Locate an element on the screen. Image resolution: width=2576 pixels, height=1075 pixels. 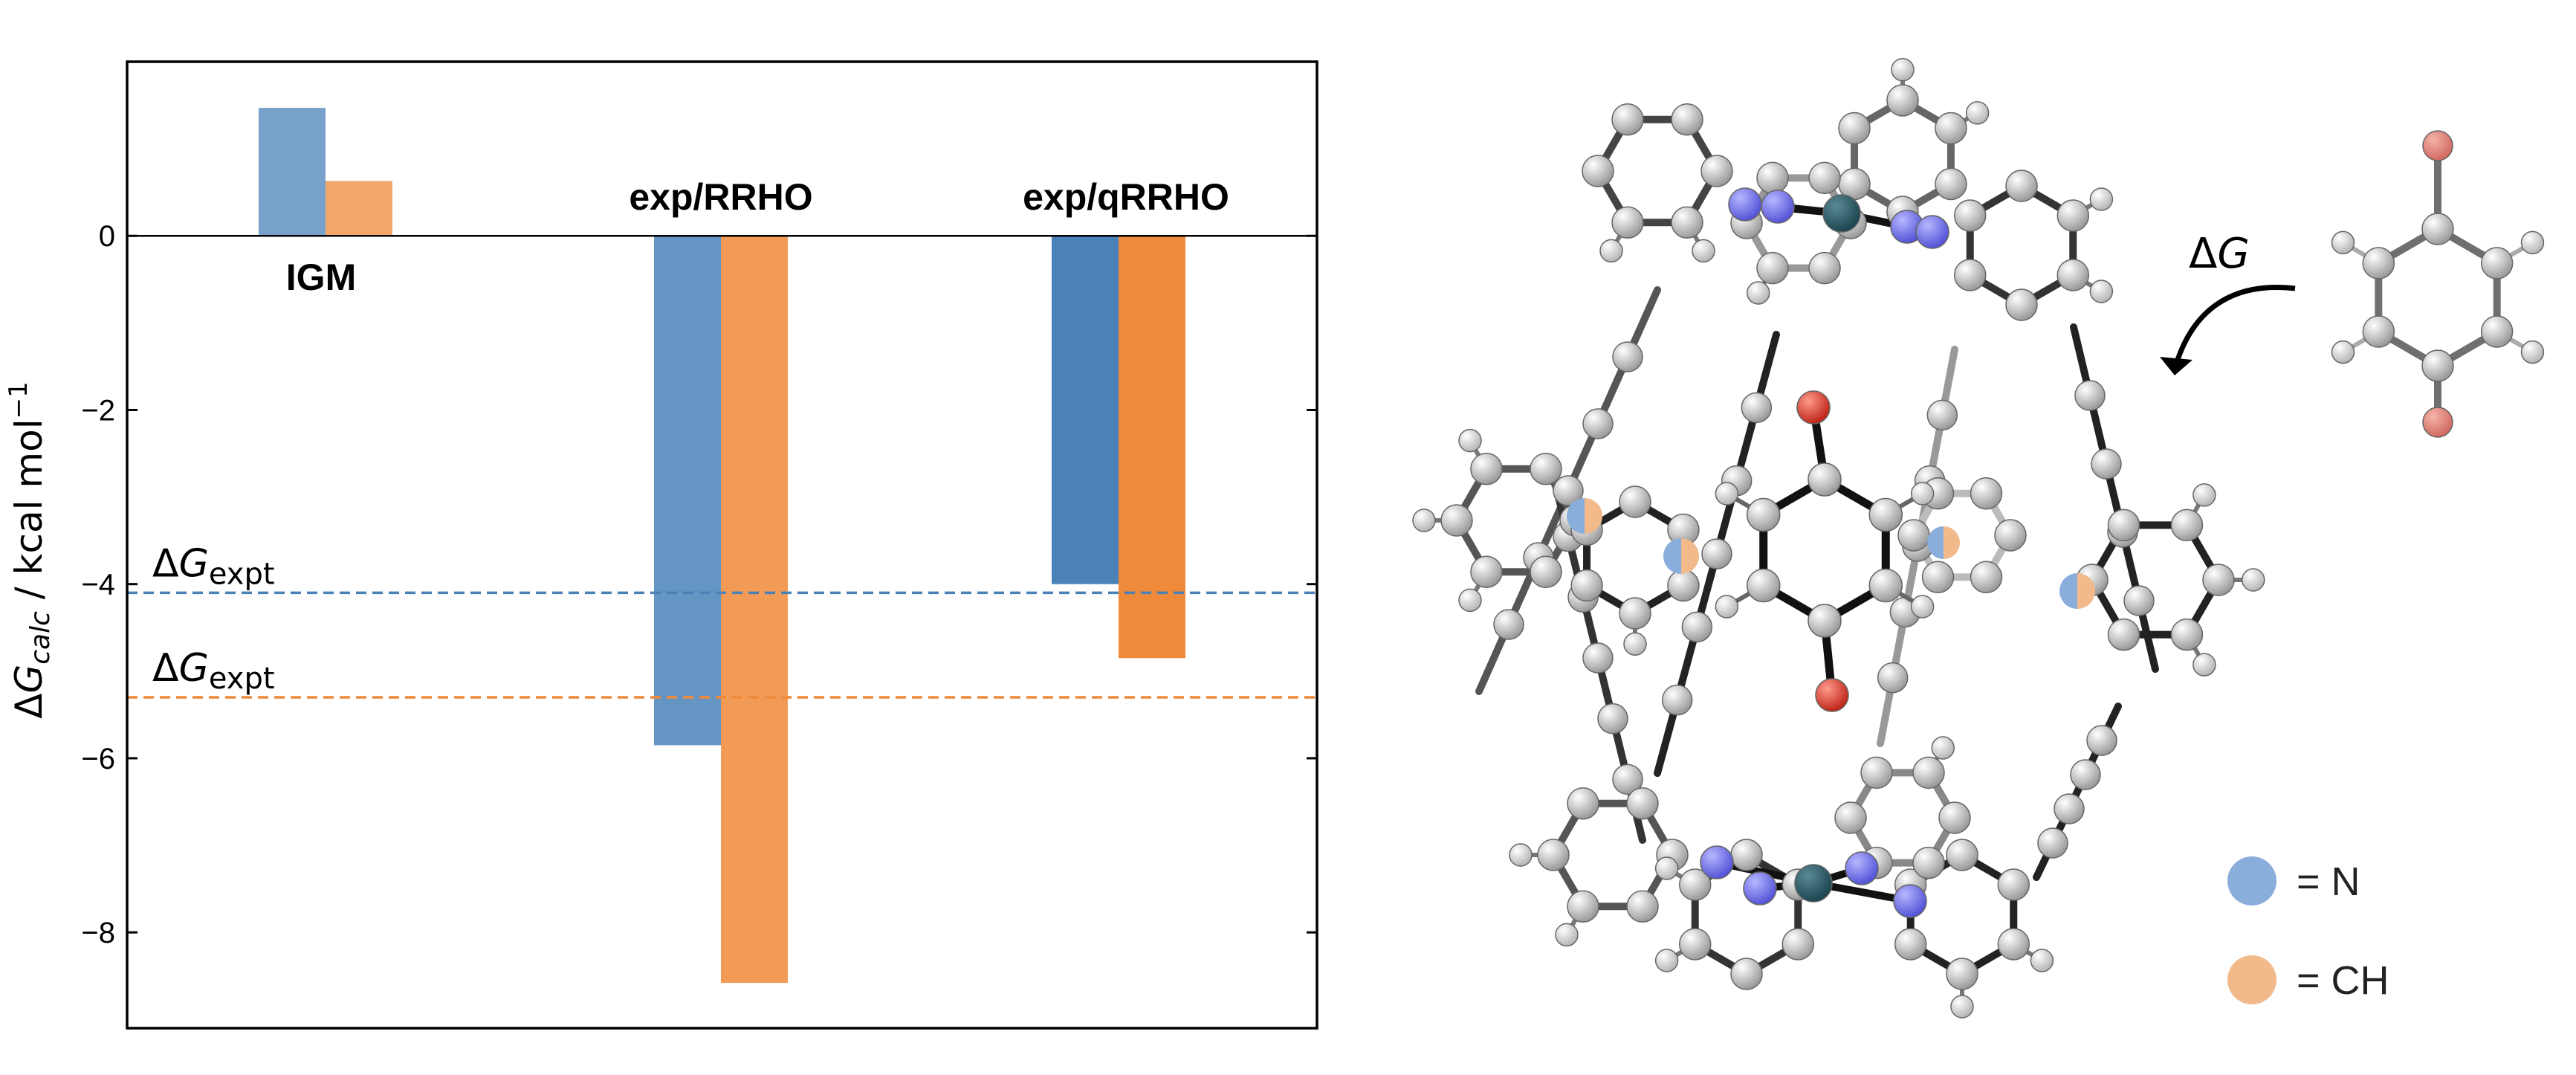
y-axis-label-sup: −1 is located at coordinates (18, 400).